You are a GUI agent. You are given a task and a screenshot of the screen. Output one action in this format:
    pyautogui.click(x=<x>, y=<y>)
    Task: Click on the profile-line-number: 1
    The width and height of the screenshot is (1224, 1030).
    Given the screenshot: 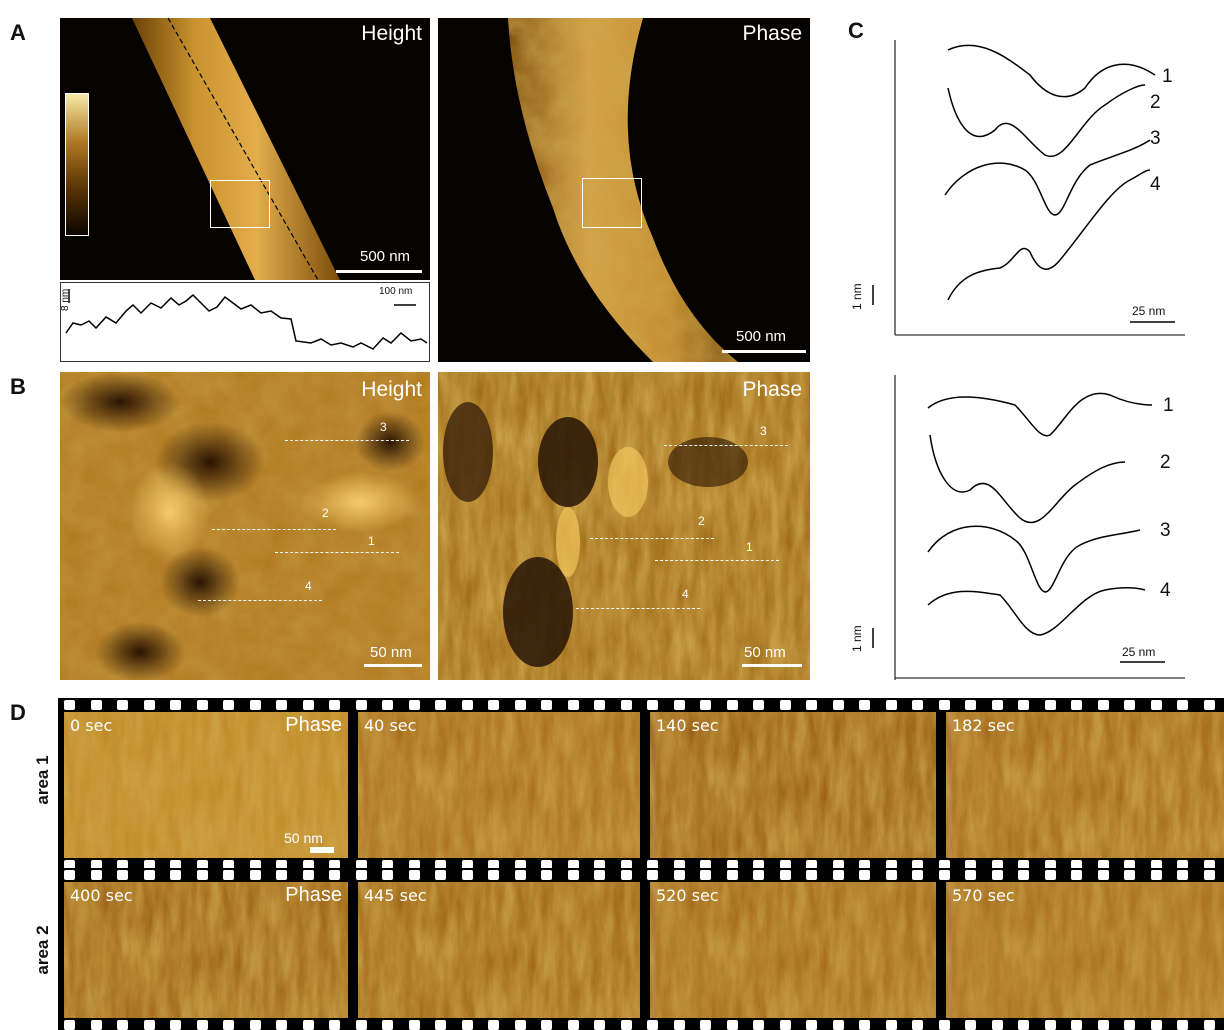 What is the action you would take?
    pyautogui.click(x=371, y=541)
    